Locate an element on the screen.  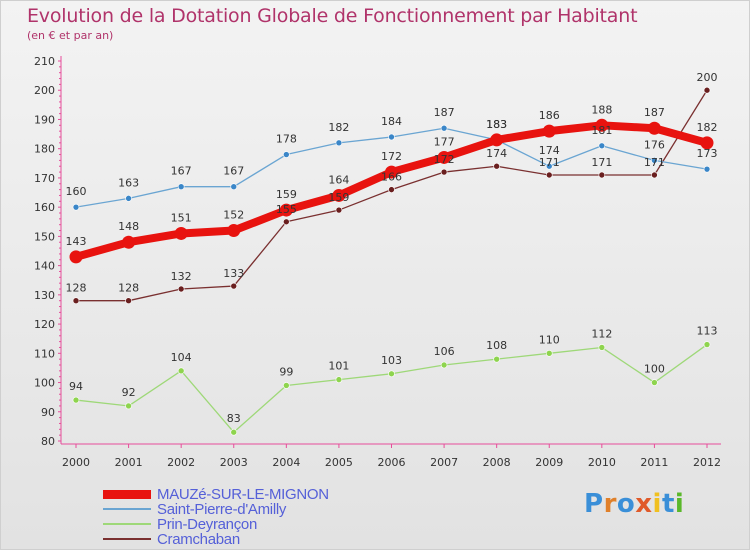
logo-letter: t is located at coordinates (668, 504).